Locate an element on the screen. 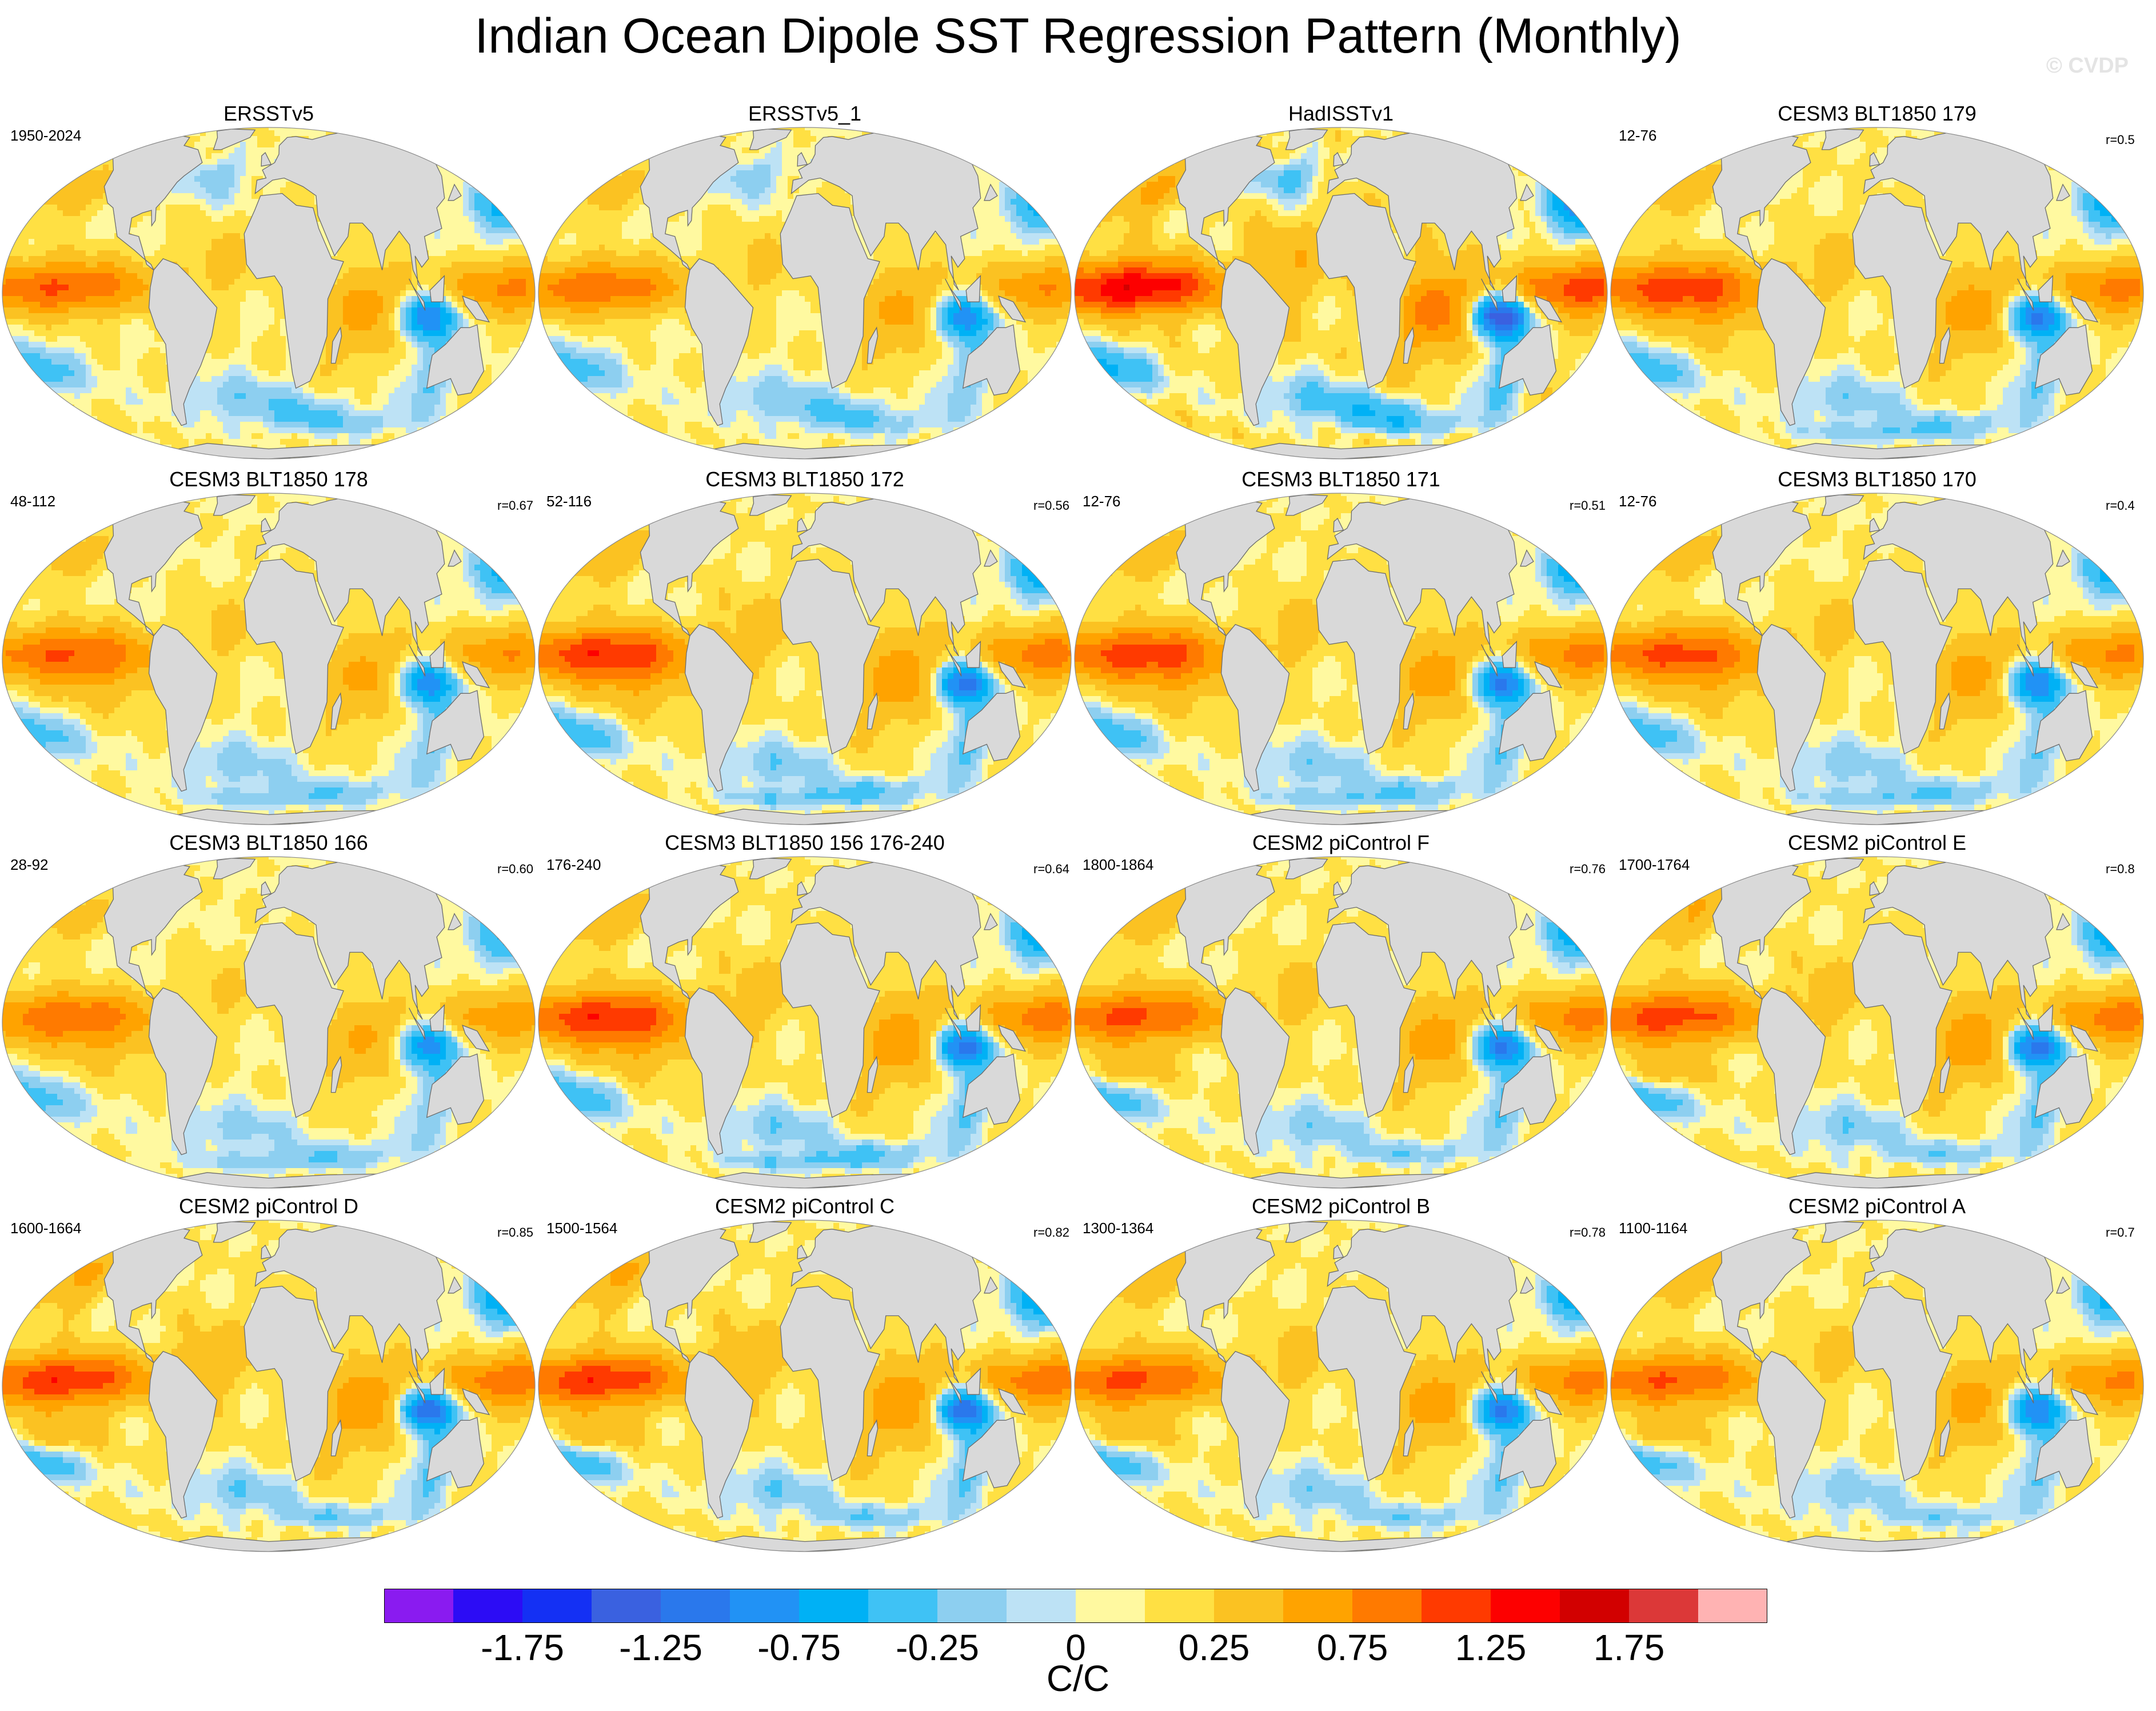  panel-title: CESM2 piControl D is located at coordinates (268, 1206).